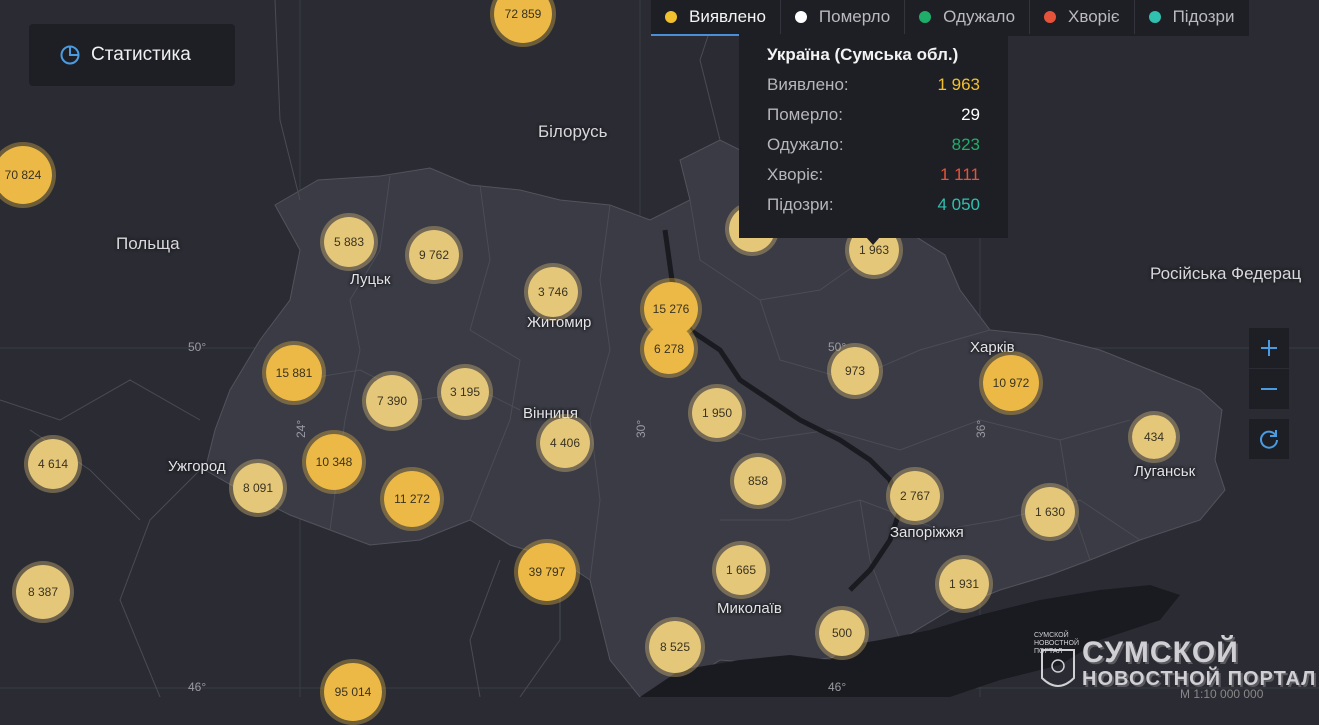 The image size is (1319, 725). I want to click on recovered-dot-icon, so click(925, 17).